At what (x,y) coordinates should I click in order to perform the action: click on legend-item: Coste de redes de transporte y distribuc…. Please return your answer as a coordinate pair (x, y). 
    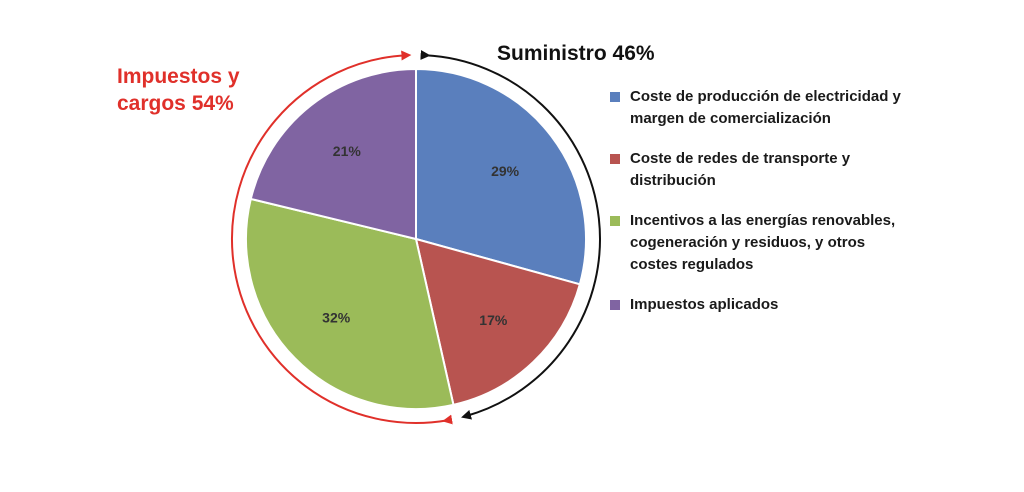
    Looking at the image, I should click on (760, 170).